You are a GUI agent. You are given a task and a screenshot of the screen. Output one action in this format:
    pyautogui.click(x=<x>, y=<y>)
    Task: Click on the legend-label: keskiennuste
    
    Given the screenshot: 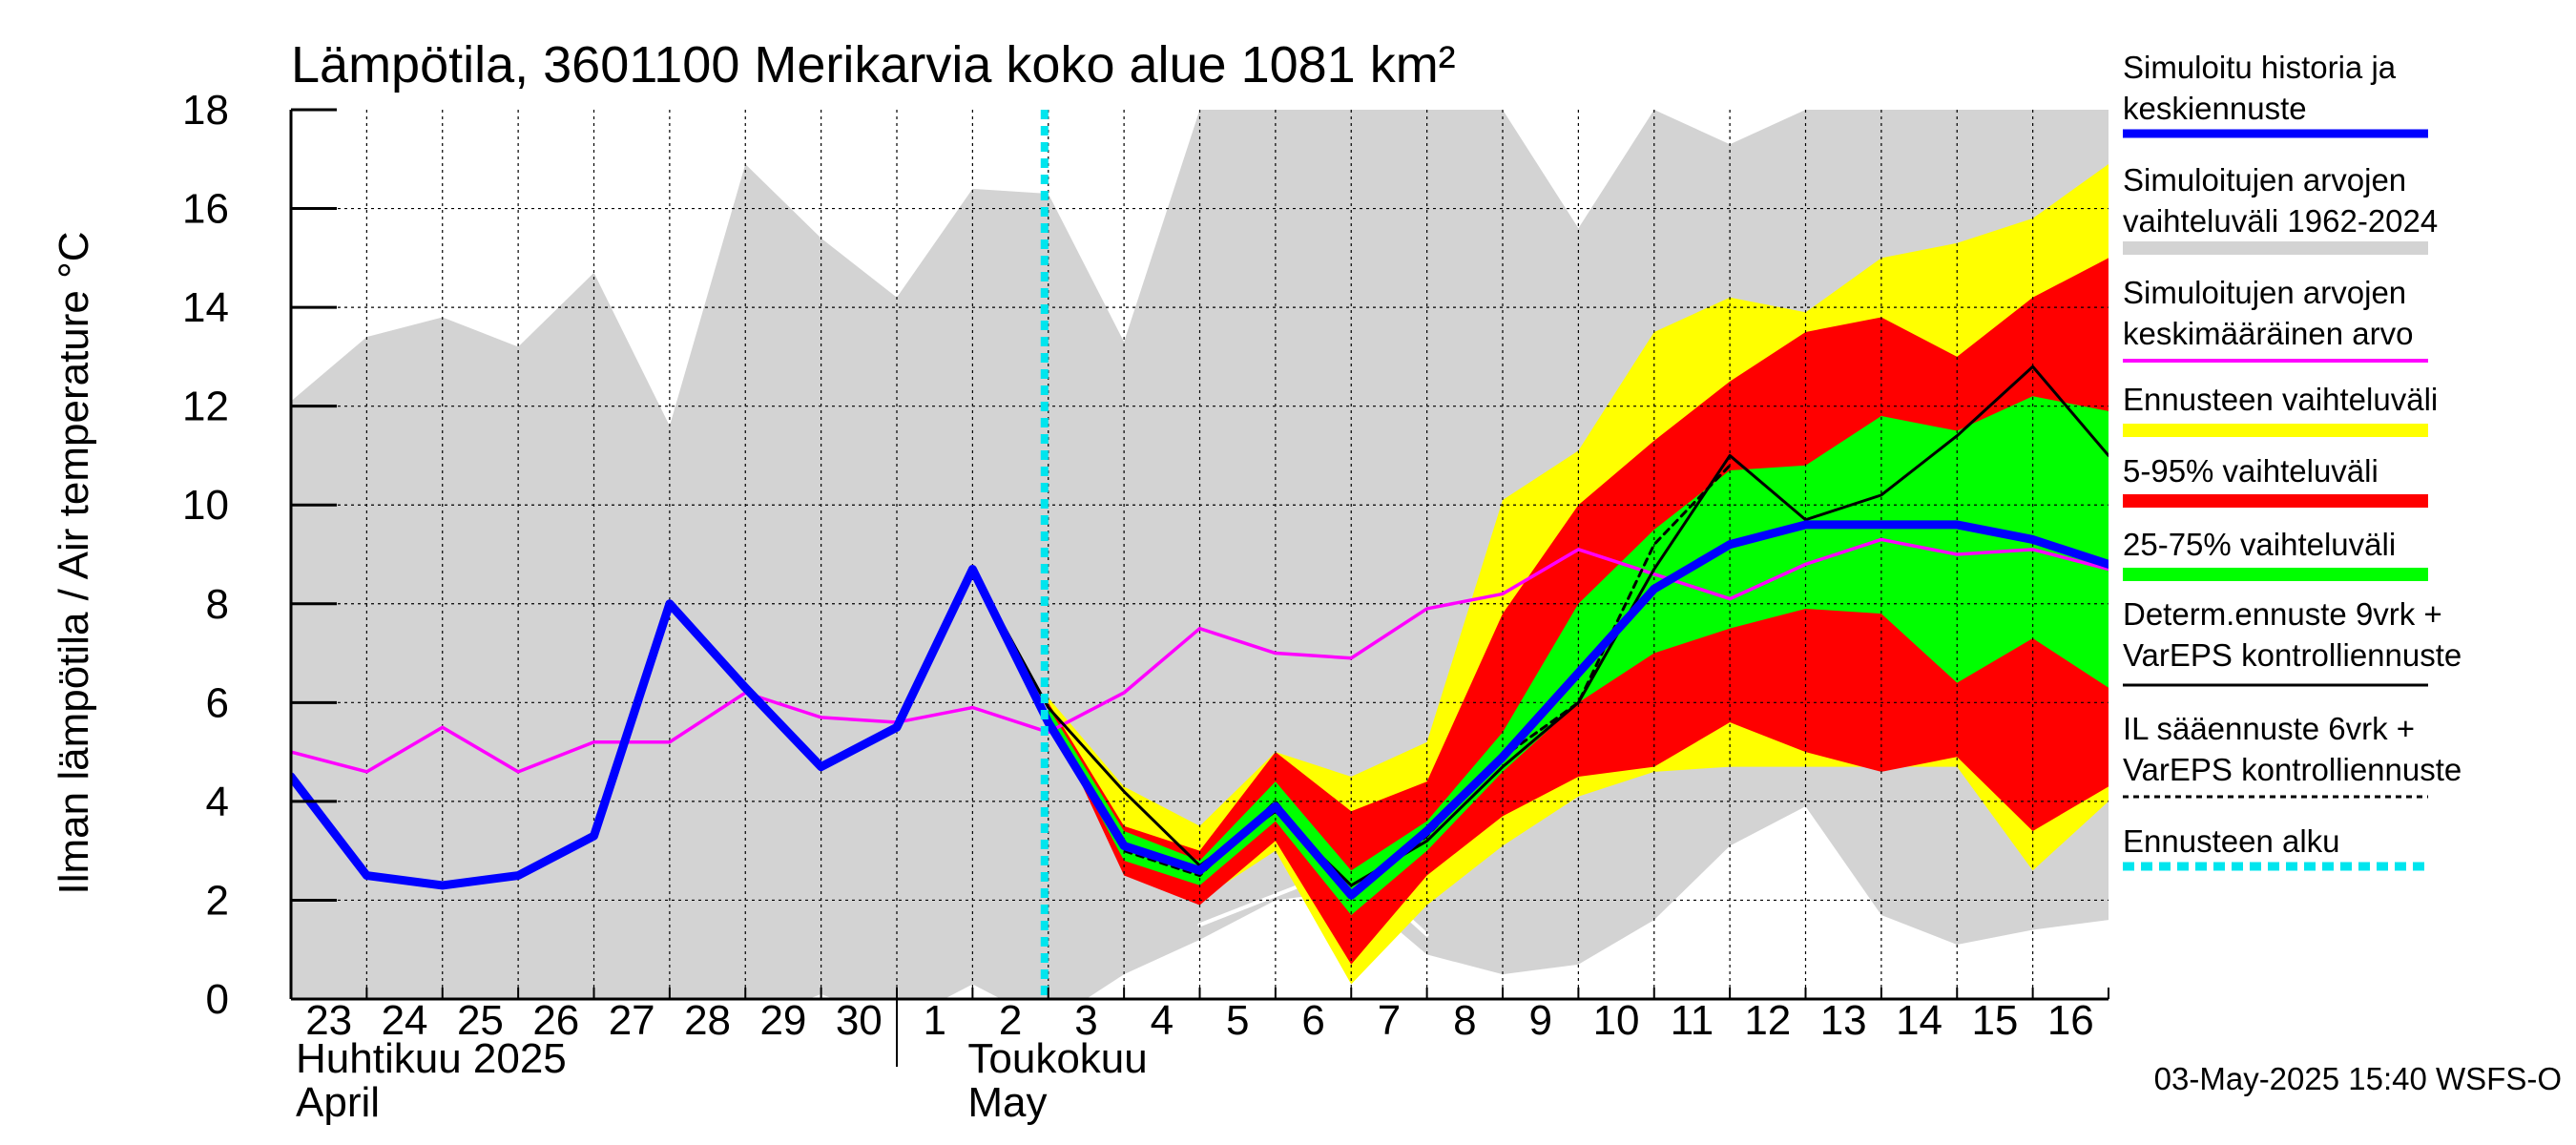 What is the action you would take?
    pyautogui.click(x=2215, y=109)
    